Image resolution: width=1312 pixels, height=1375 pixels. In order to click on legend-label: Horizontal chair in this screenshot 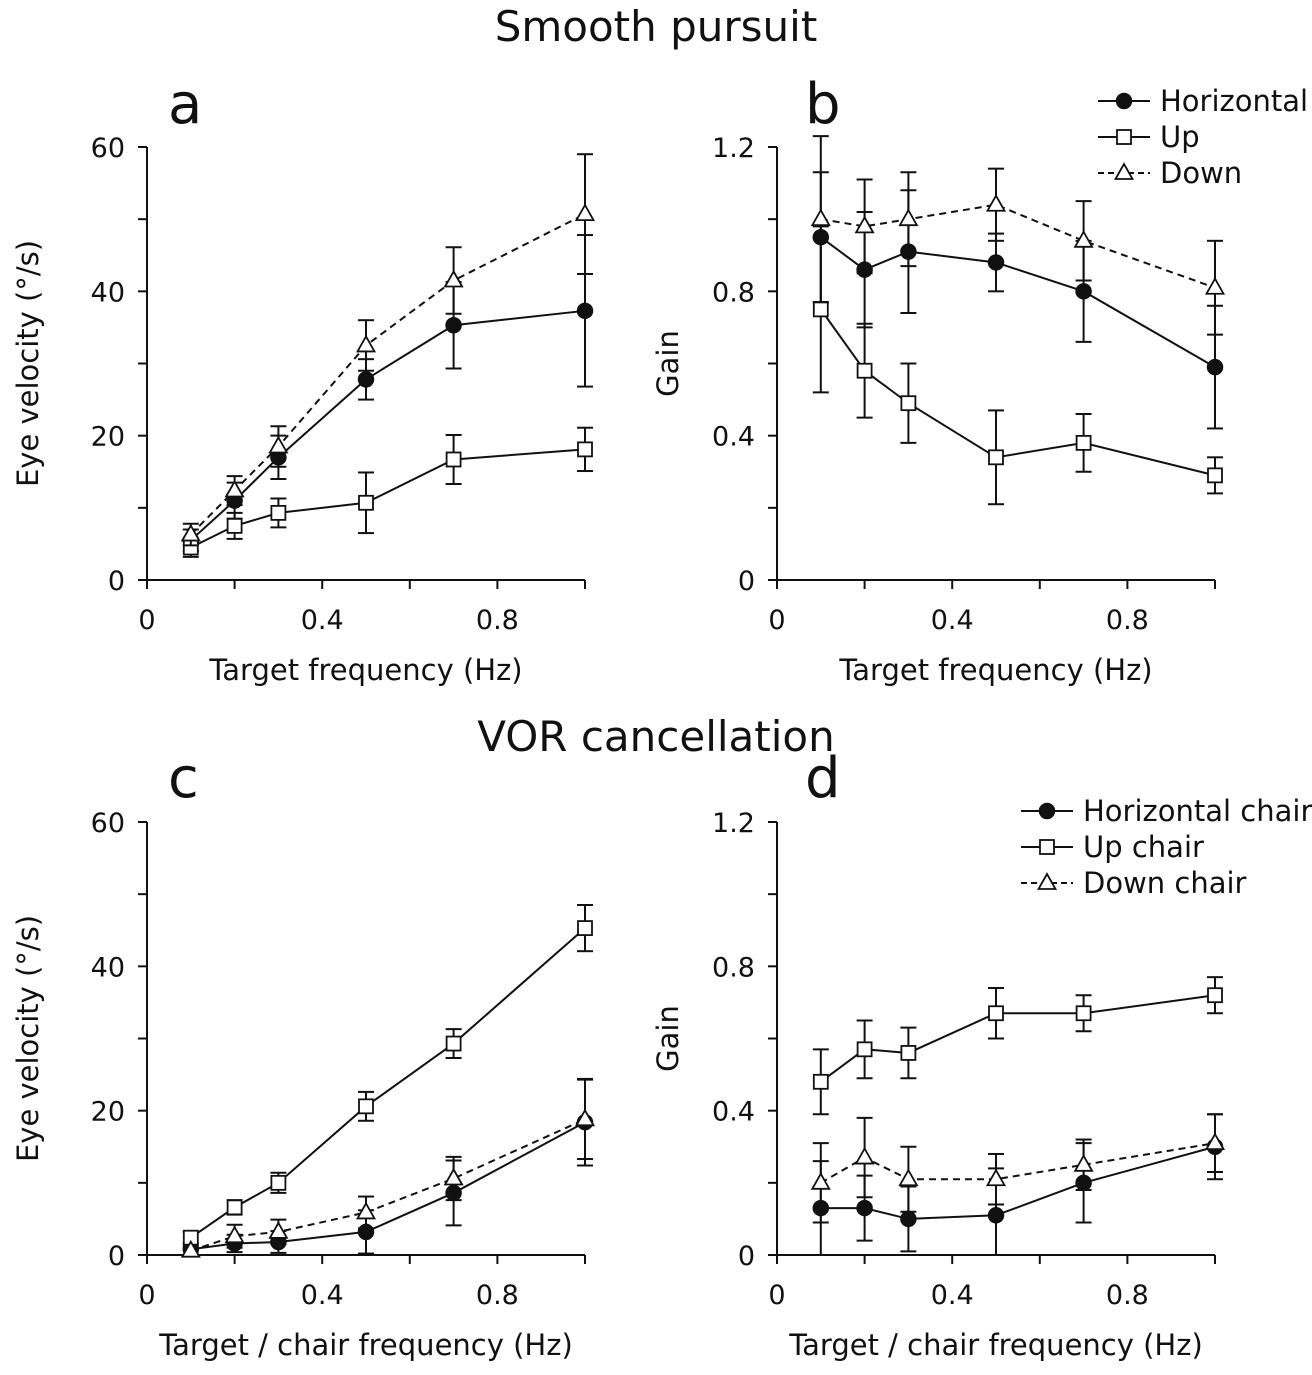, I will do `click(1197, 811)`.